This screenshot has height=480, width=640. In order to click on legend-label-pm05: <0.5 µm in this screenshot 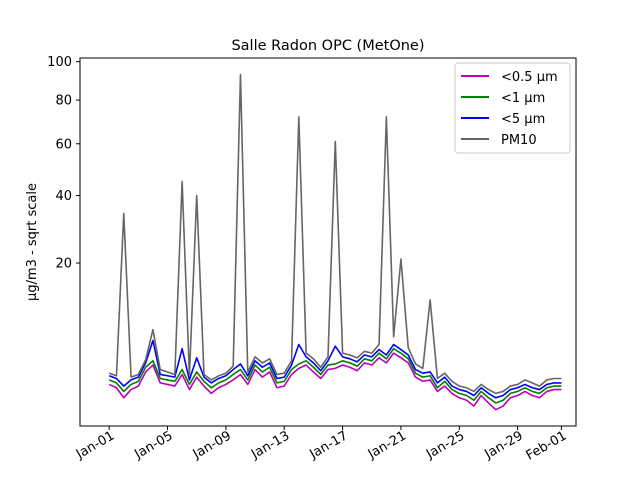, I will do `click(529, 77)`.